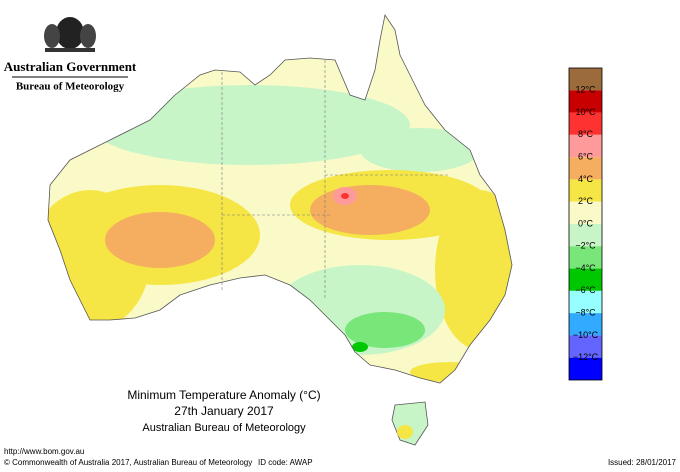 The width and height of the screenshot is (680, 472). I want to click on legend-frame, so click(585, 224).